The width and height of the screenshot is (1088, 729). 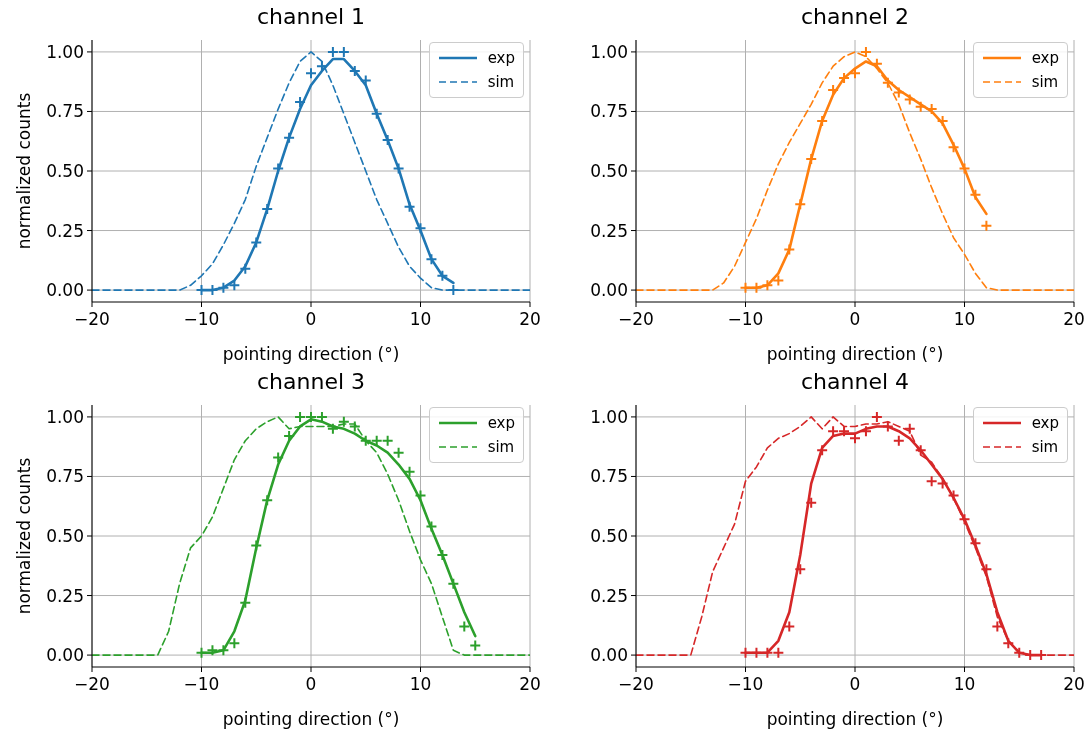 What do you see at coordinates (855, 381) in the screenshot?
I see `chart-title: channel 4` at bounding box center [855, 381].